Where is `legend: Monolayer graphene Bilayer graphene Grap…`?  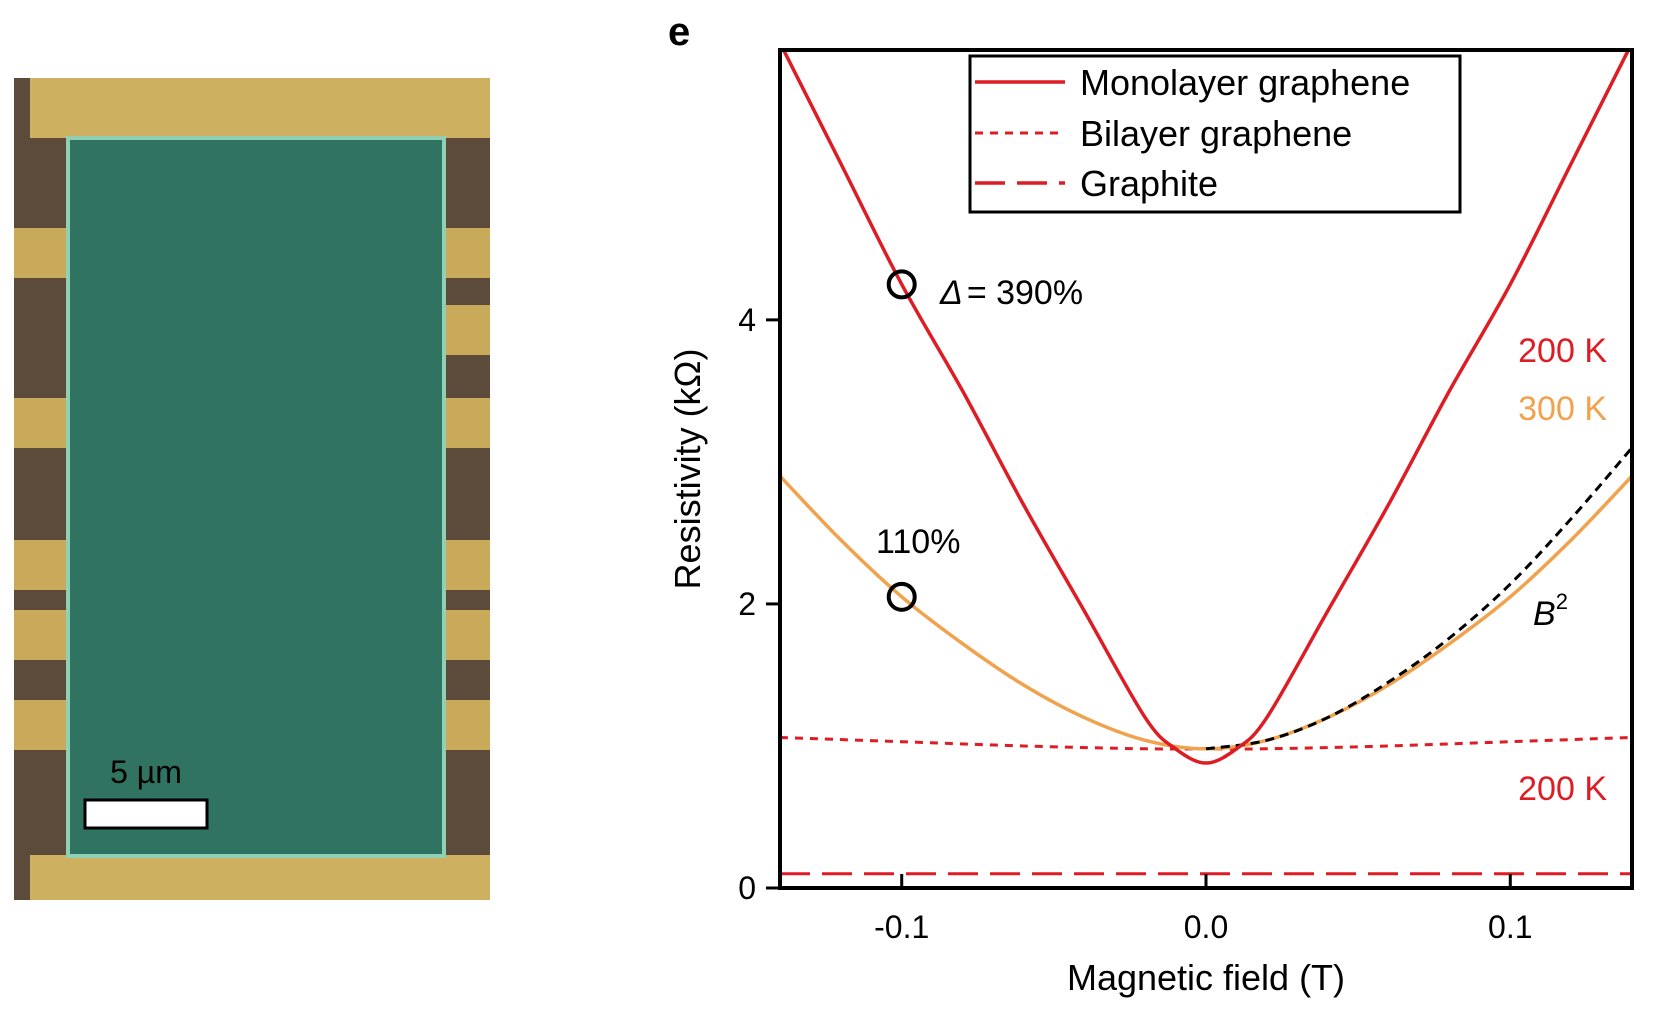 legend: Monolayer graphene Bilayer graphene Grap… is located at coordinates (1215, 134).